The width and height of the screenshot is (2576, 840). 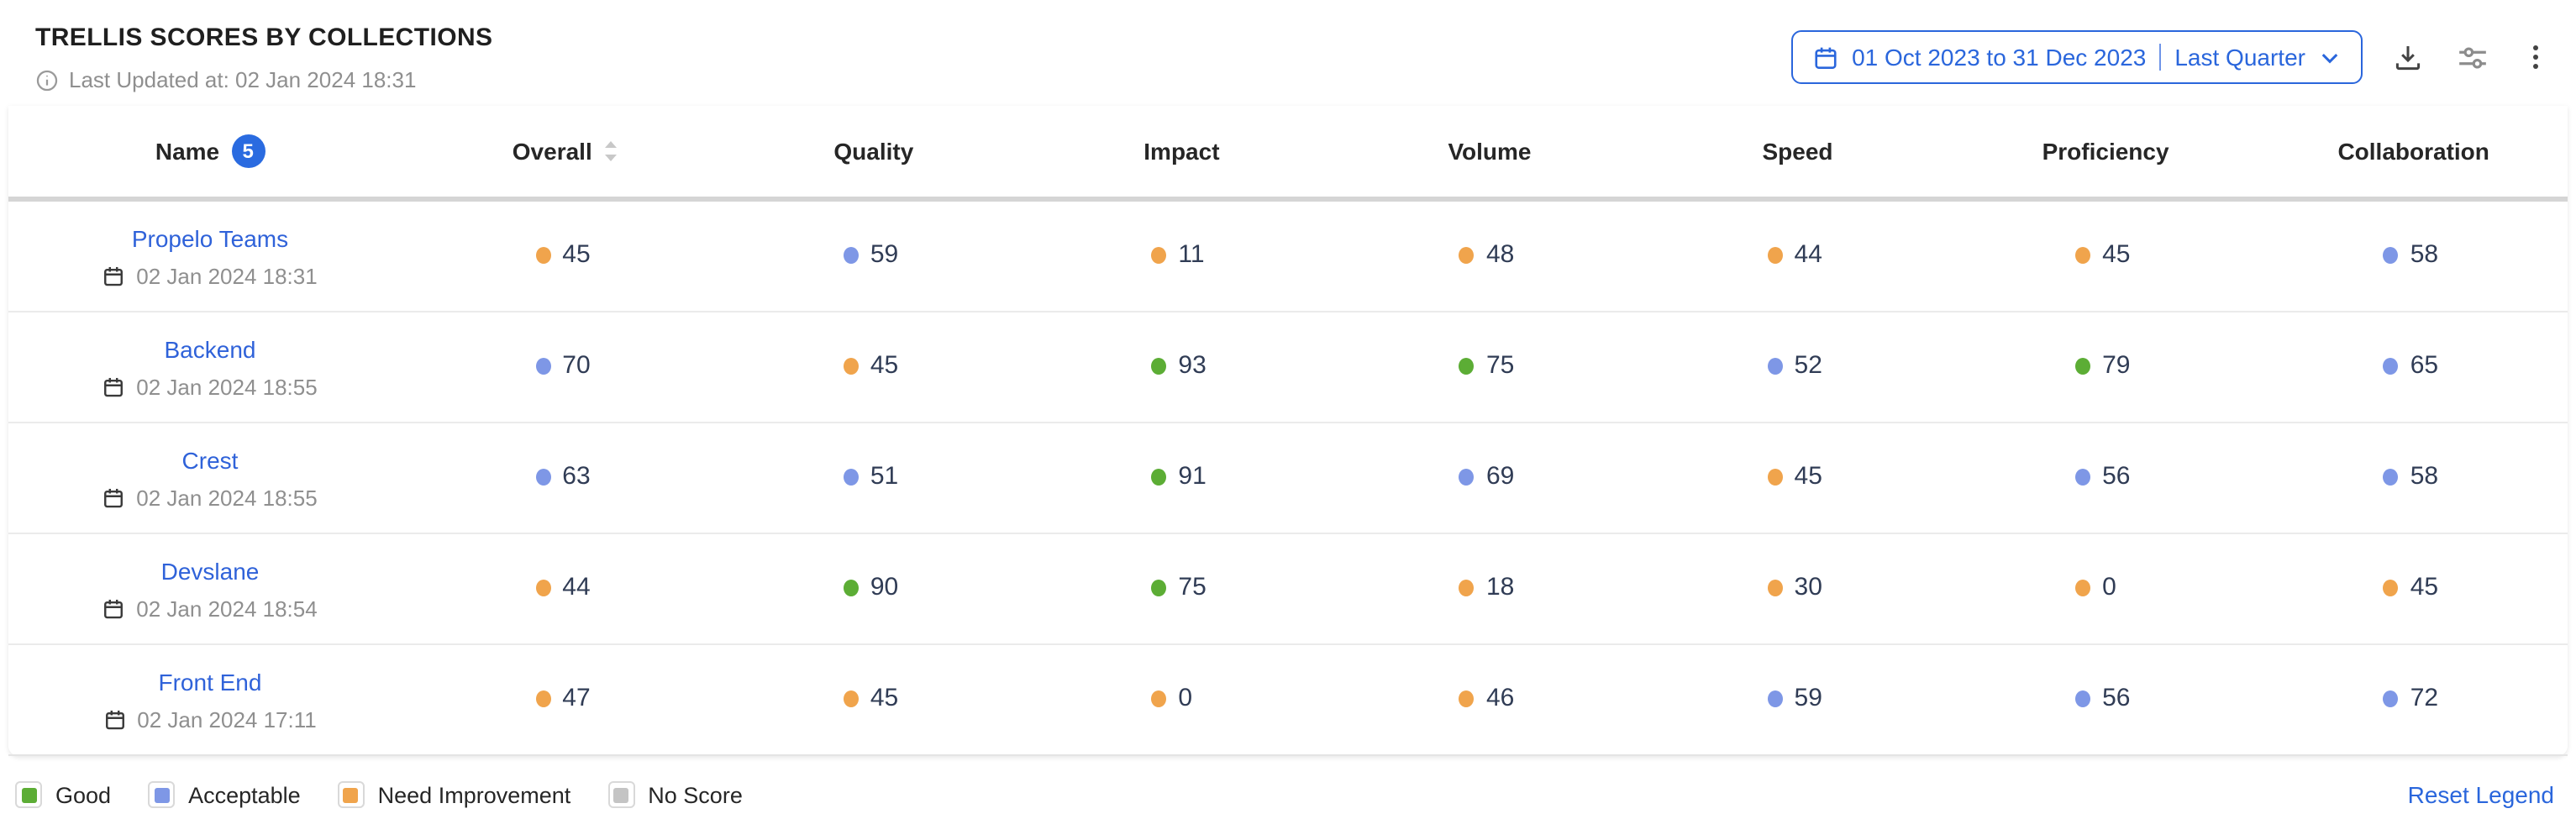 I want to click on score-value: 44, so click(x=1808, y=255).